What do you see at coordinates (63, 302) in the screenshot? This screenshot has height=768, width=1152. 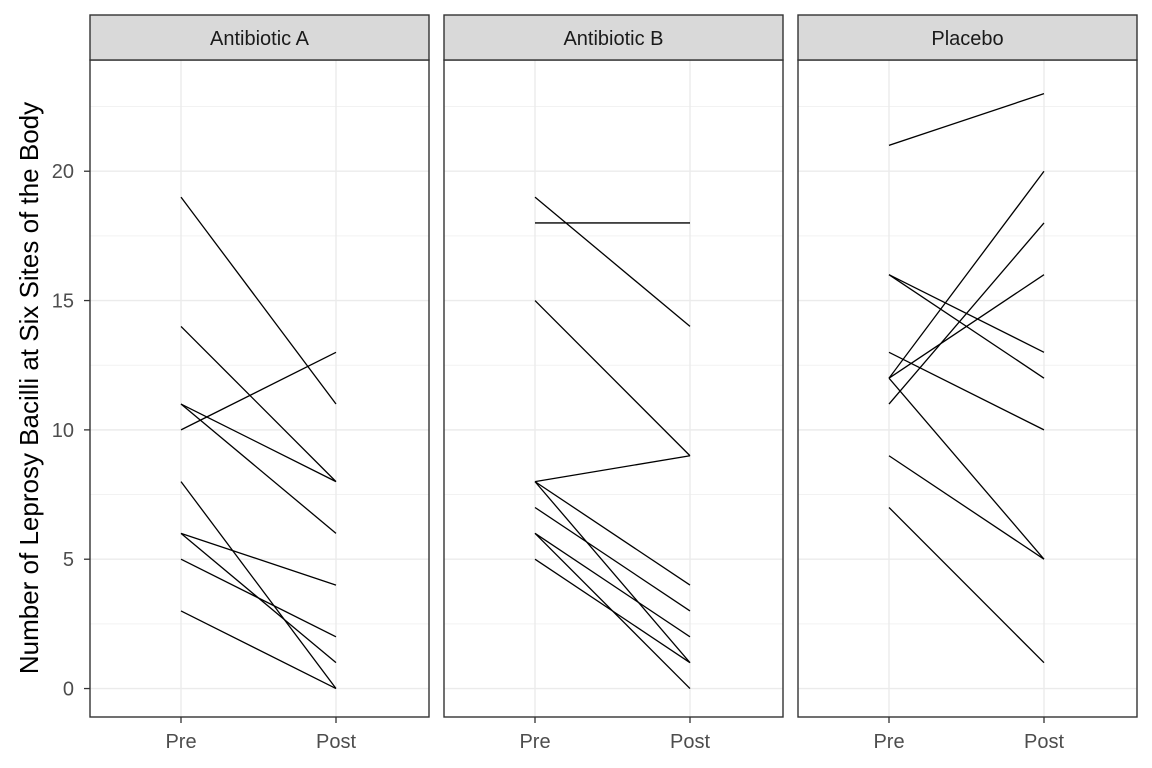 I see `y-tick-label: 15` at bounding box center [63, 302].